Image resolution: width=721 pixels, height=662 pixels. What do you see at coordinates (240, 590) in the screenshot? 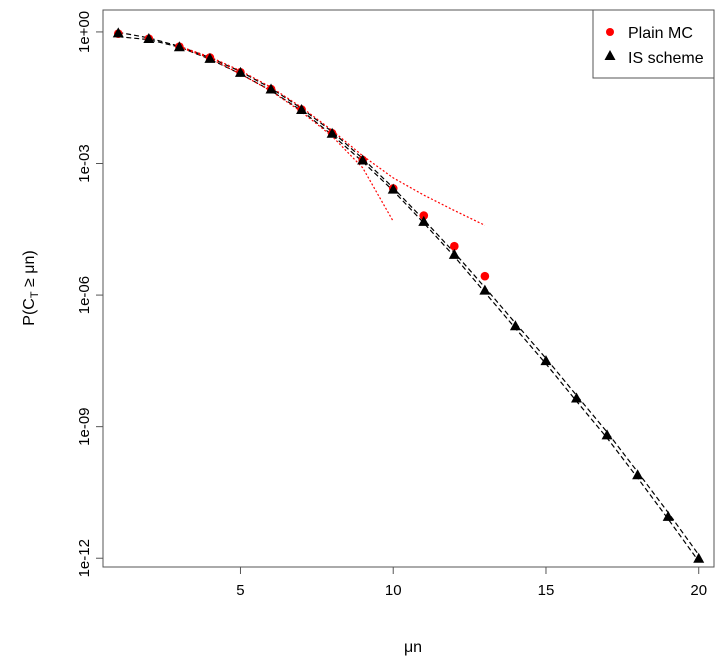
I see `x-tick-label: 5` at bounding box center [240, 590].